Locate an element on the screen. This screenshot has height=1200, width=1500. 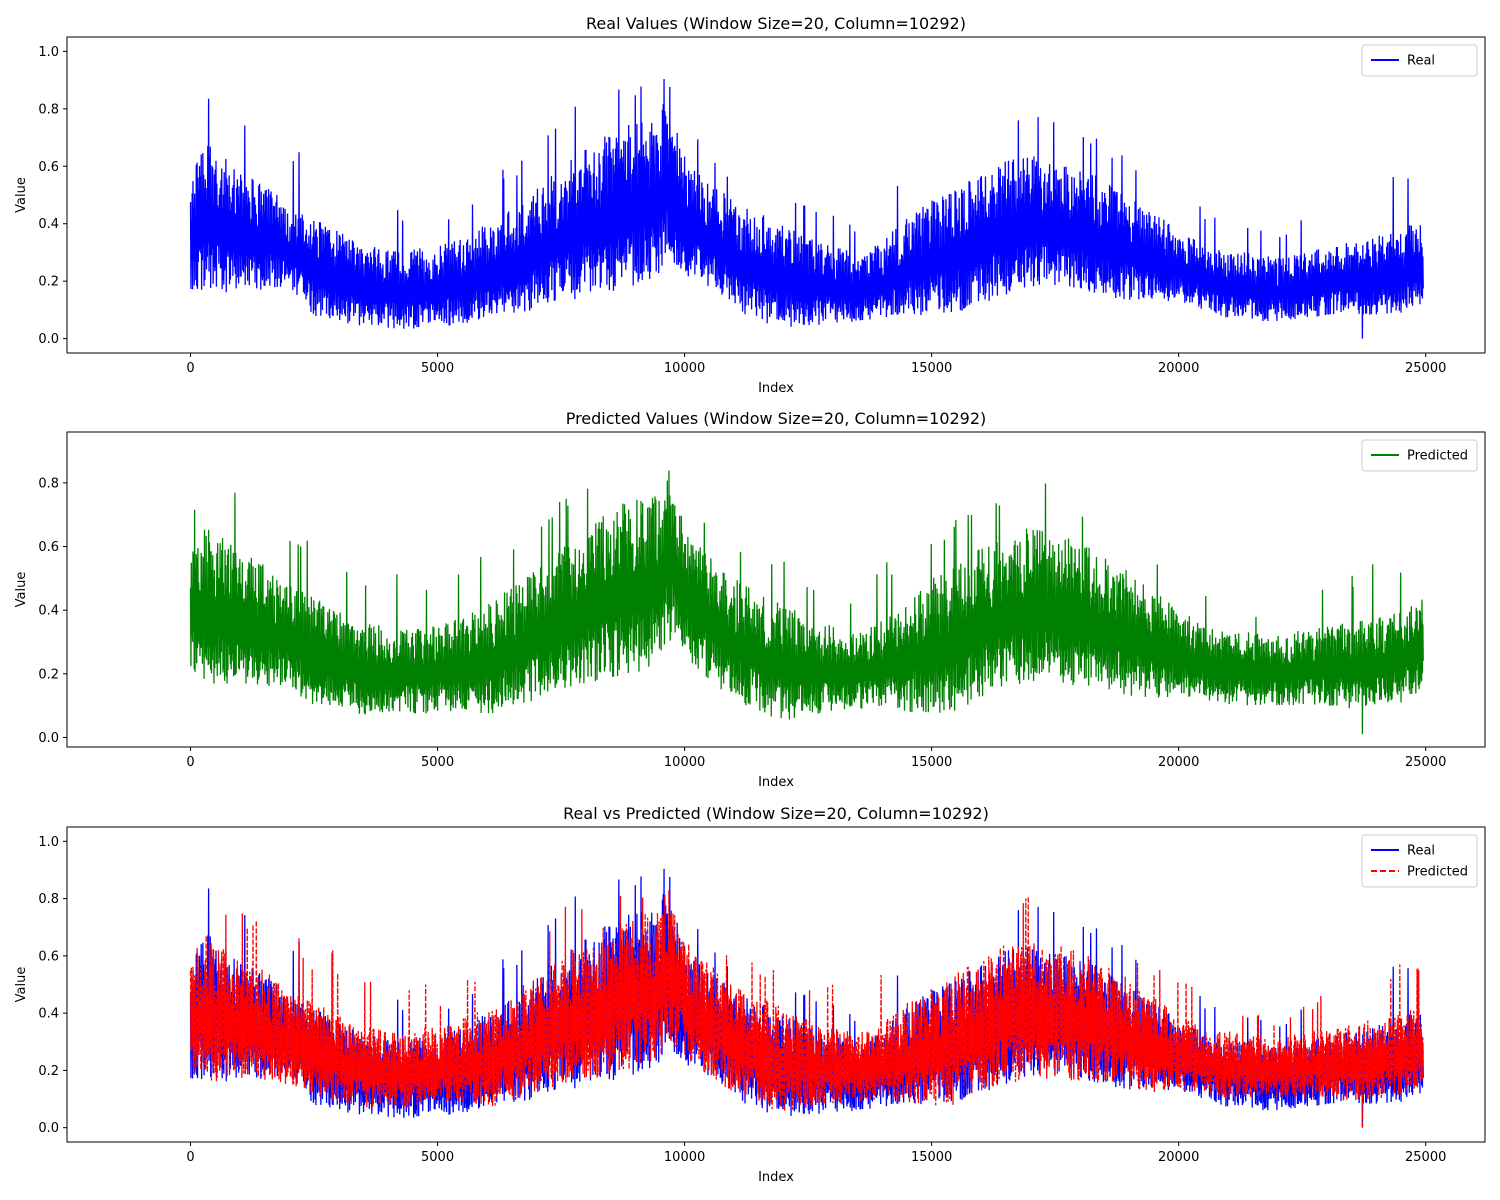
legend: Real Predicted is located at coordinates (1419, 861).